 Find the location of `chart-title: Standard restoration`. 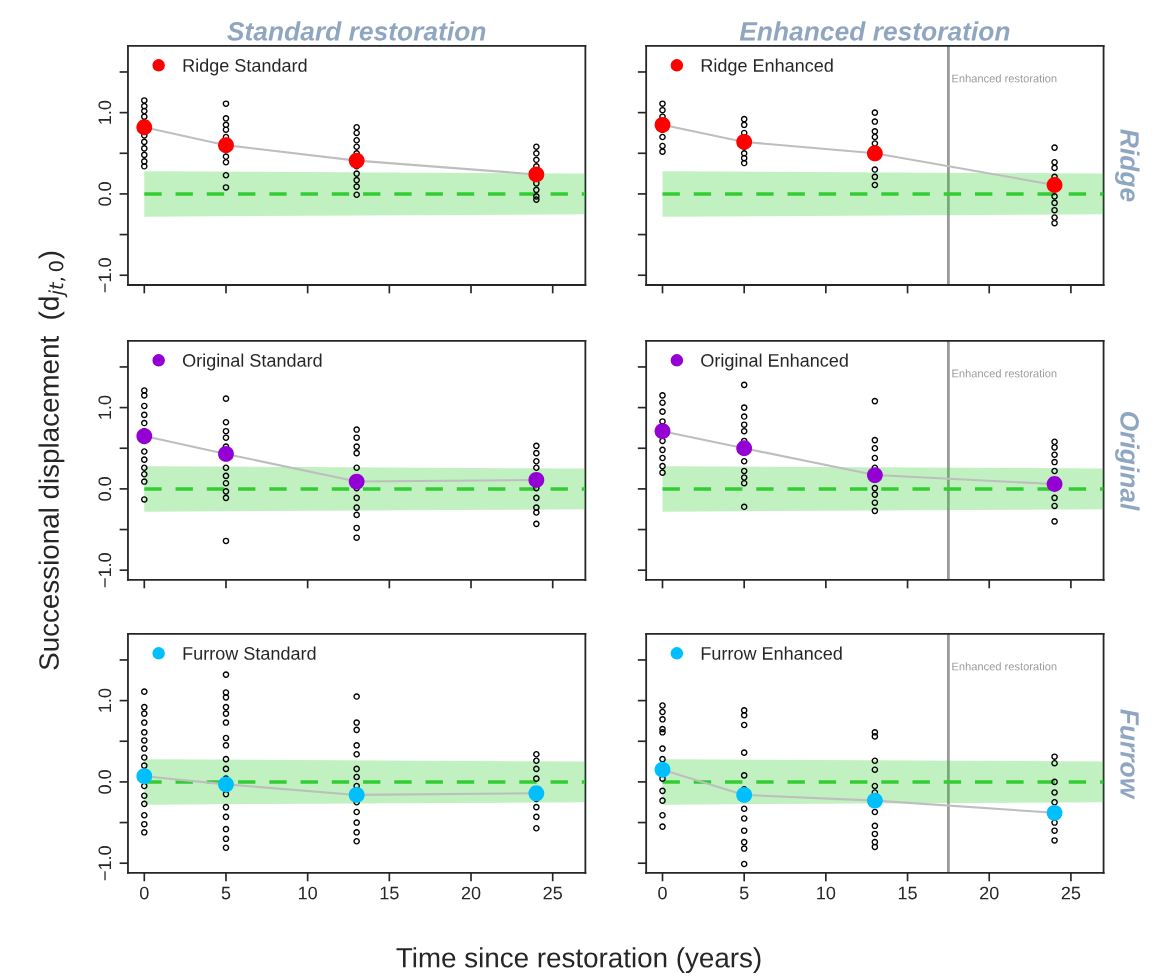

chart-title: Standard restoration is located at coordinates (356, 31).